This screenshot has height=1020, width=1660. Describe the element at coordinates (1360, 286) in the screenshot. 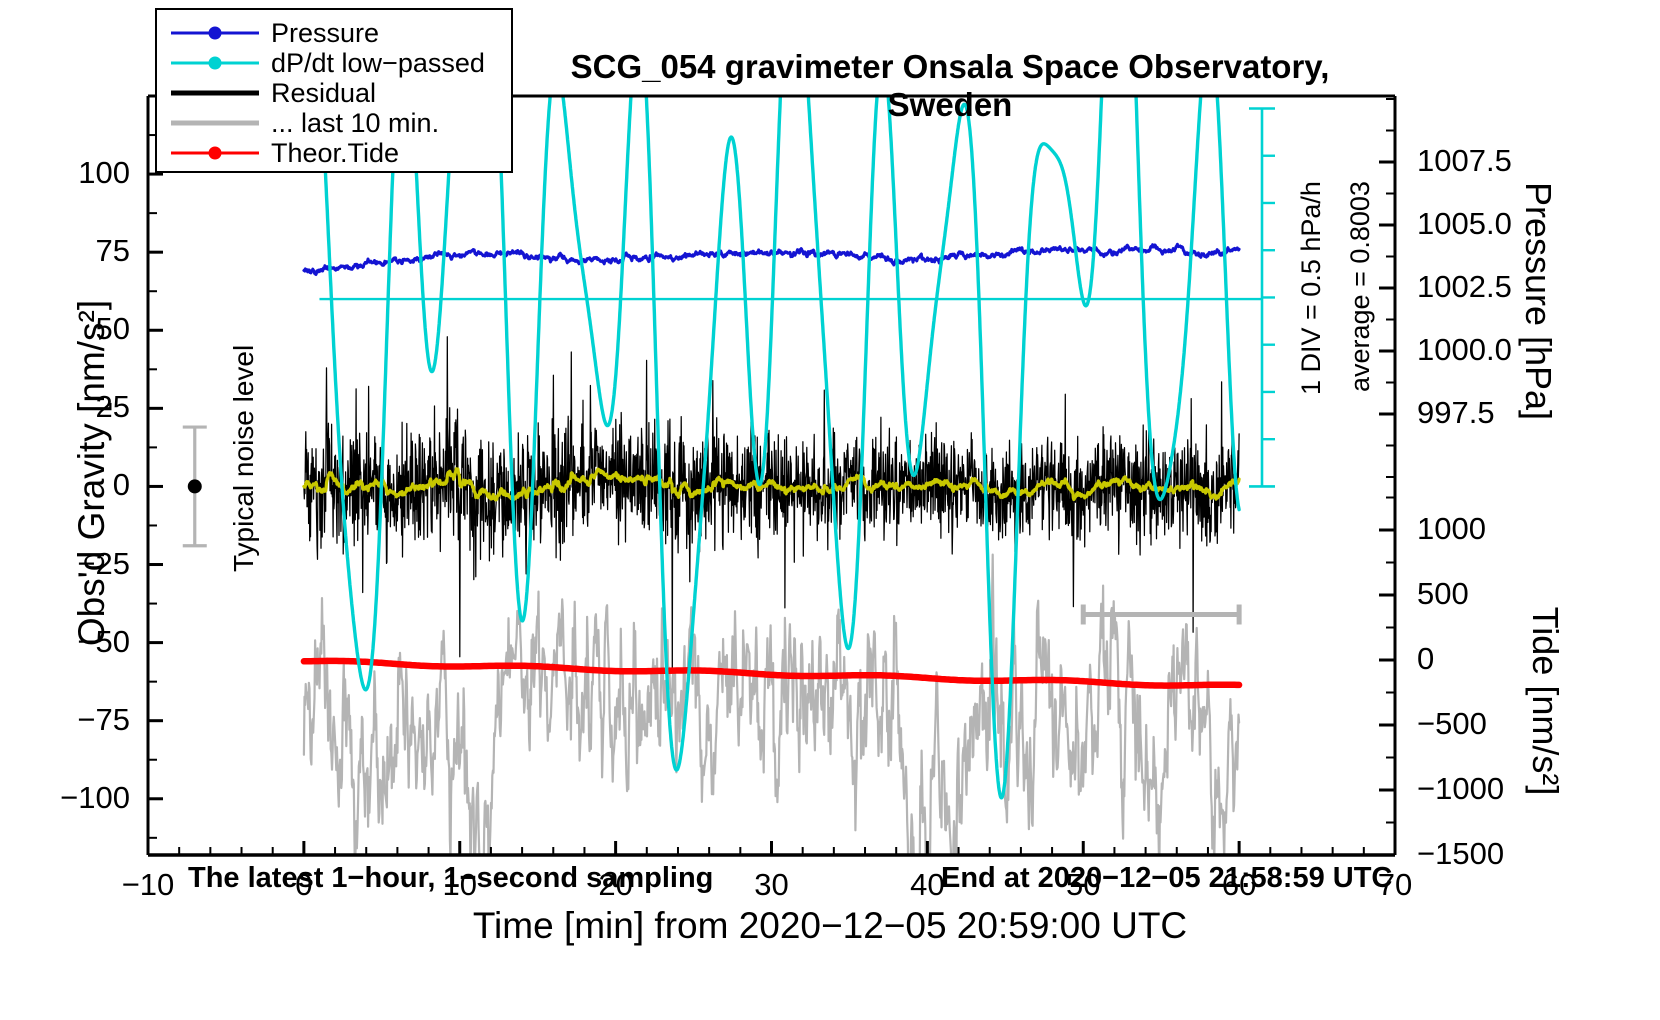

I see `annotation-dpdt-average: average = 0.8003` at that location.